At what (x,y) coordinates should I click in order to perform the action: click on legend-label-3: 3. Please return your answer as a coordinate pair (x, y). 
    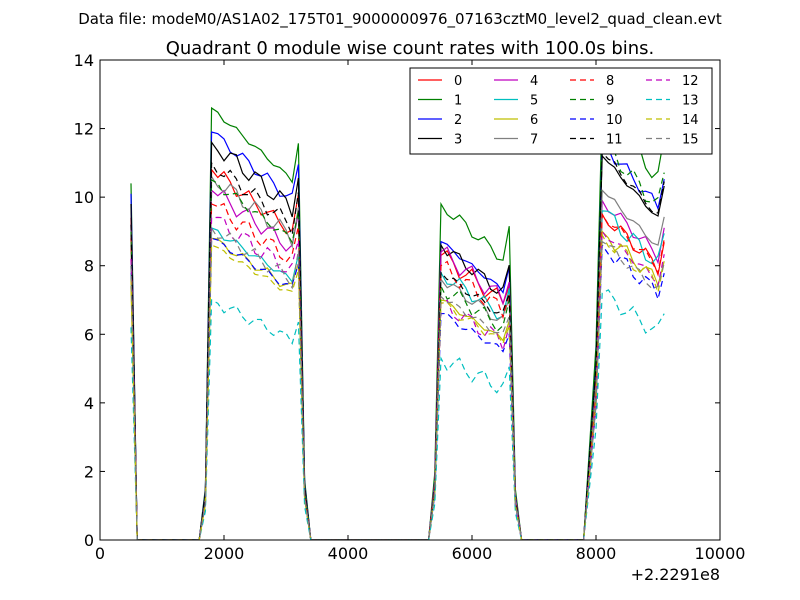
    Looking at the image, I should click on (458, 140).